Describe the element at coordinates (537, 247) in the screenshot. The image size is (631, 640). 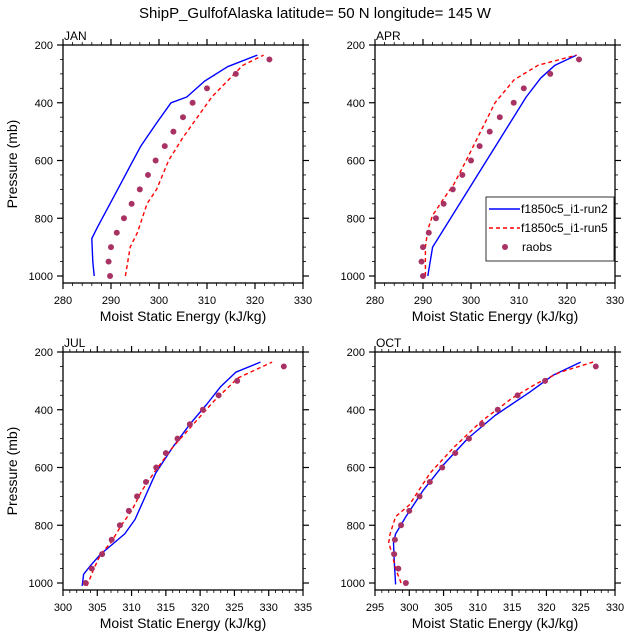
I see `legend-label: raobs` at that location.